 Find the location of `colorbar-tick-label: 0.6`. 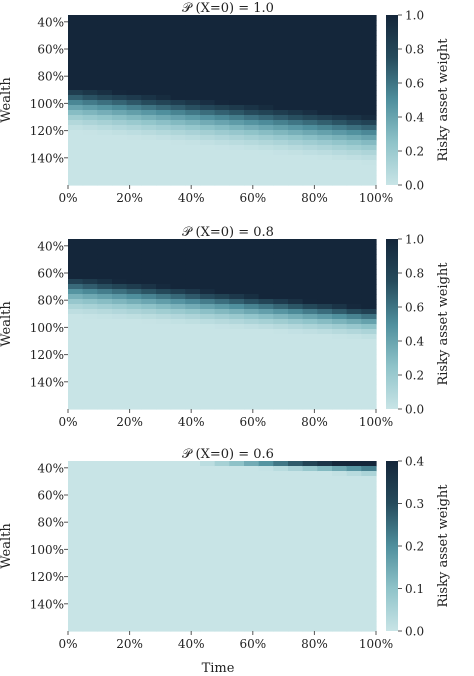

colorbar-tick-label: 0.6 is located at coordinates (414, 84).